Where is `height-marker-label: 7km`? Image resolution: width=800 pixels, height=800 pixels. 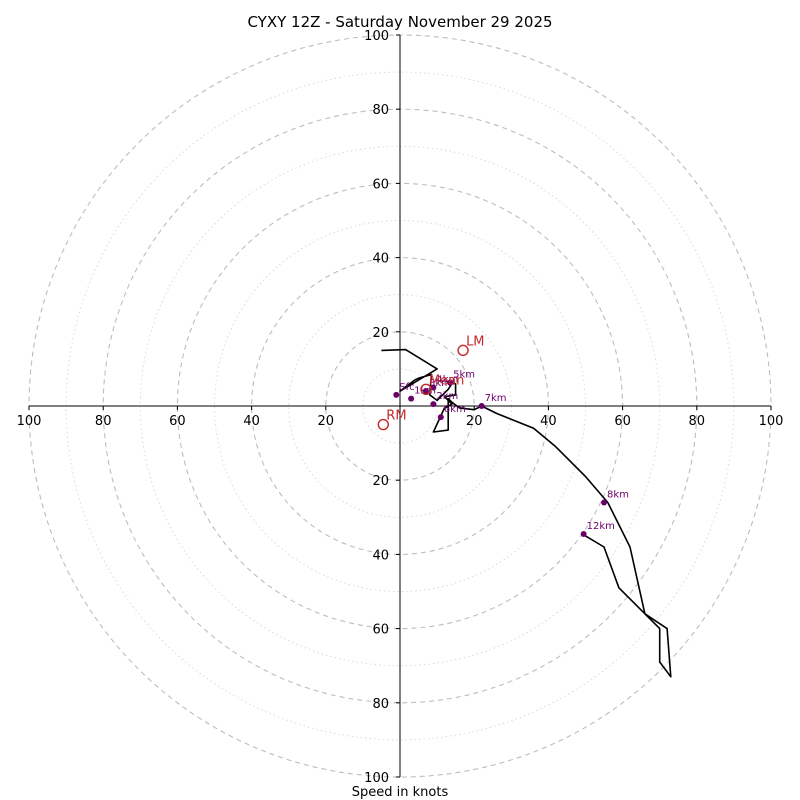
height-marker-label: 7km is located at coordinates (496, 398).